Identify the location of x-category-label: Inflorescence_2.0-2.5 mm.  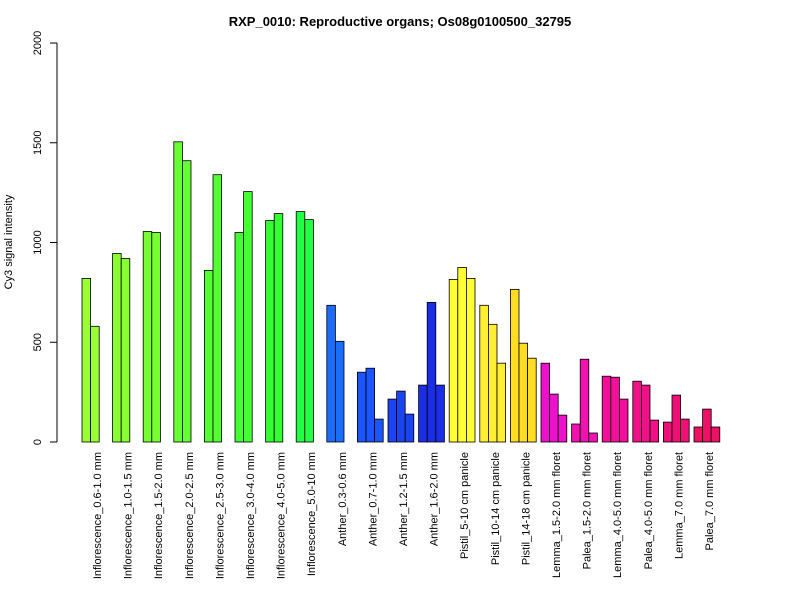
(190, 515).